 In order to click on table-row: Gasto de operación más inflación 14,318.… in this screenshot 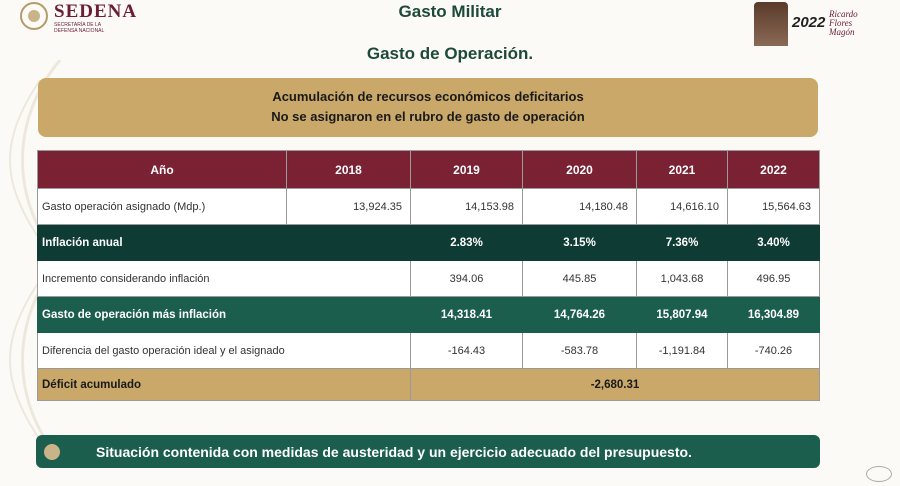, I will do `click(428, 314)`.